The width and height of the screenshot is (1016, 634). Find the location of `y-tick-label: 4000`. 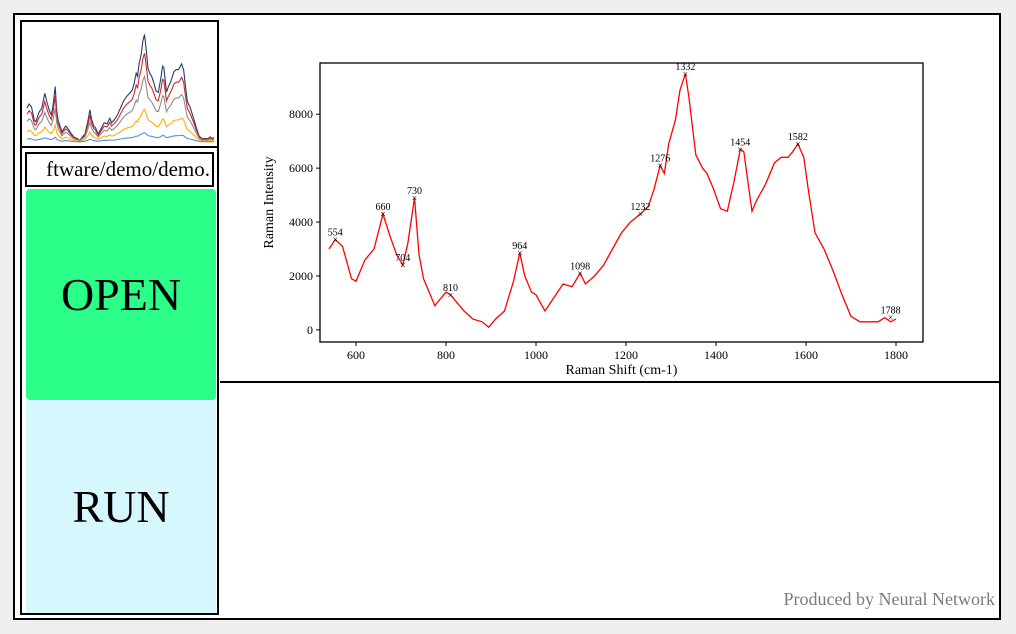

y-tick-label: 4000 is located at coordinates (301, 222).